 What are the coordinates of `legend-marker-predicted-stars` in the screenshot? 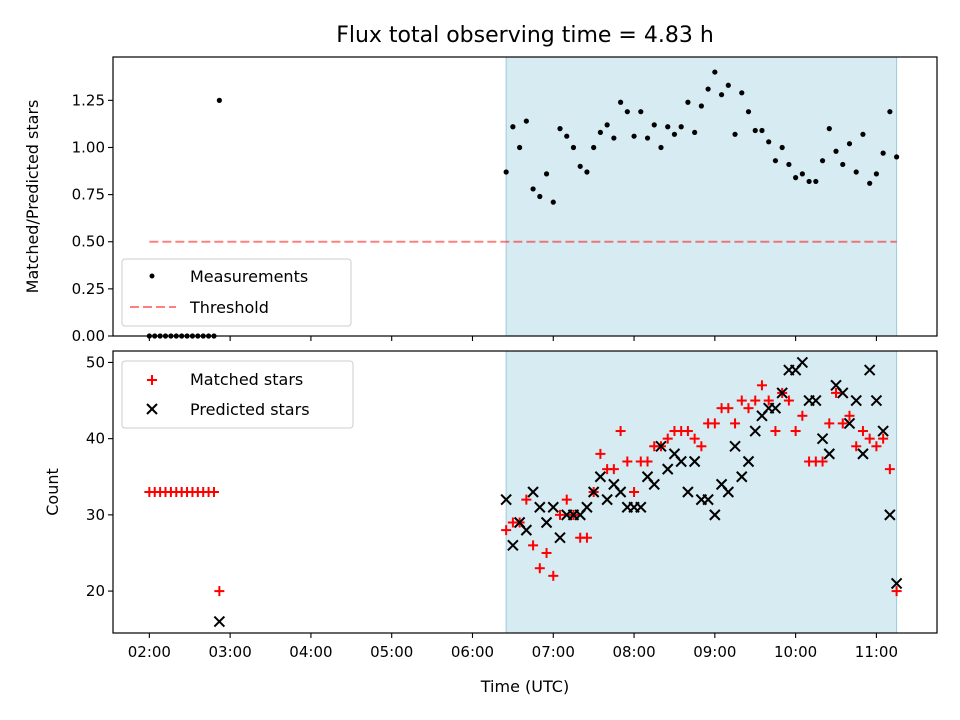 It's located at (152, 409).